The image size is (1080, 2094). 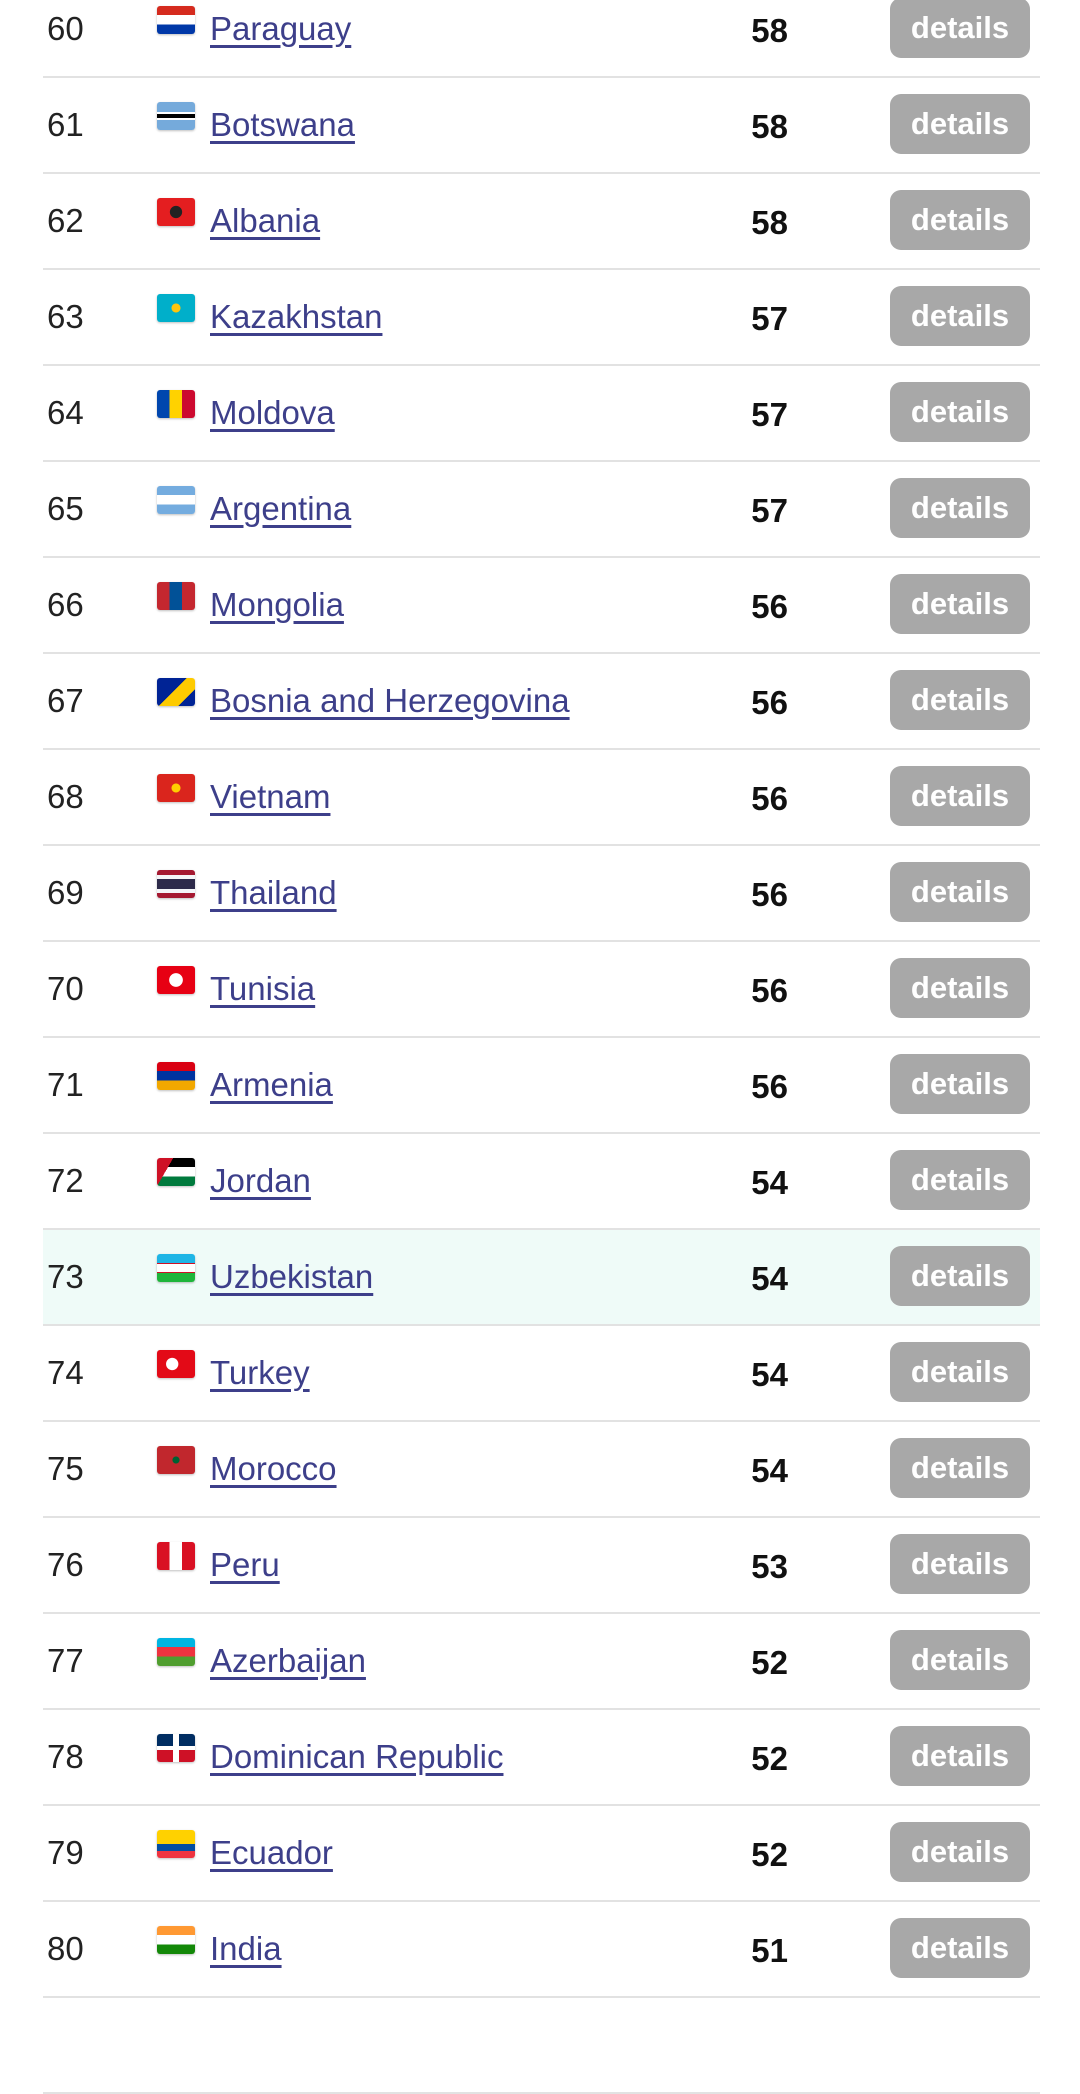 I want to click on table-row: 79 Ecuador 52 details, so click(x=541, y=1854).